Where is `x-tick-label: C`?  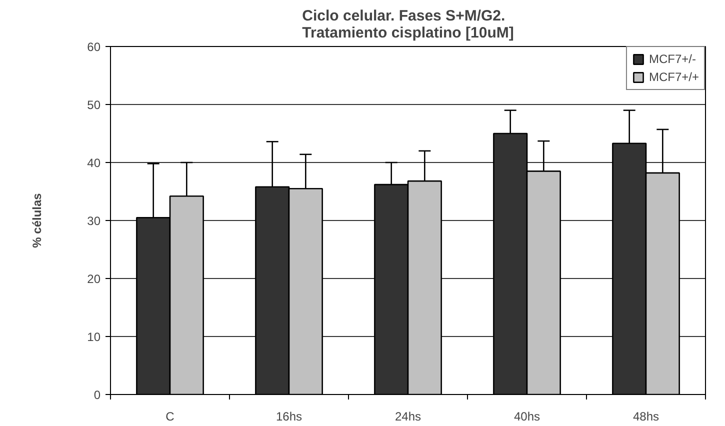
x-tick-label: C is located at coordinates (170, 417).